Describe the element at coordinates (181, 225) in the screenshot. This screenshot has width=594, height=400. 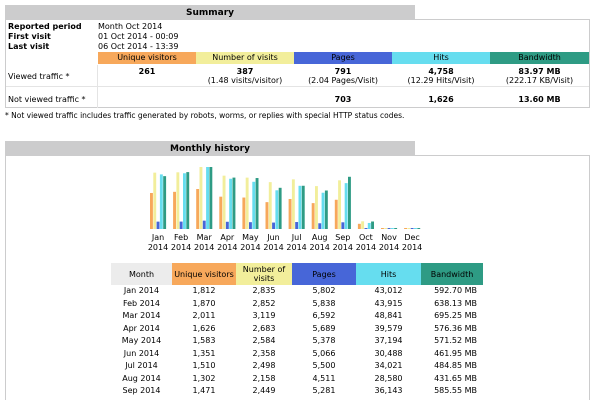
I see `bar-pages-feb` at that location.